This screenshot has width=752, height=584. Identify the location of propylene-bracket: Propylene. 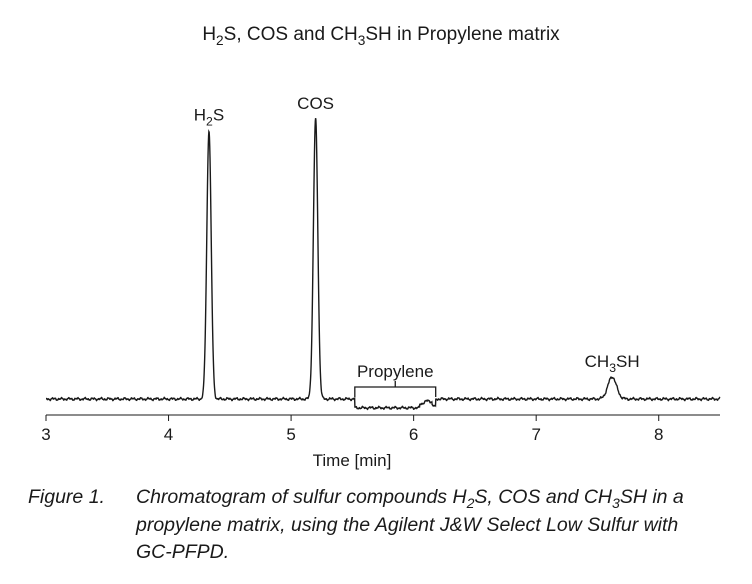
(395, 379).